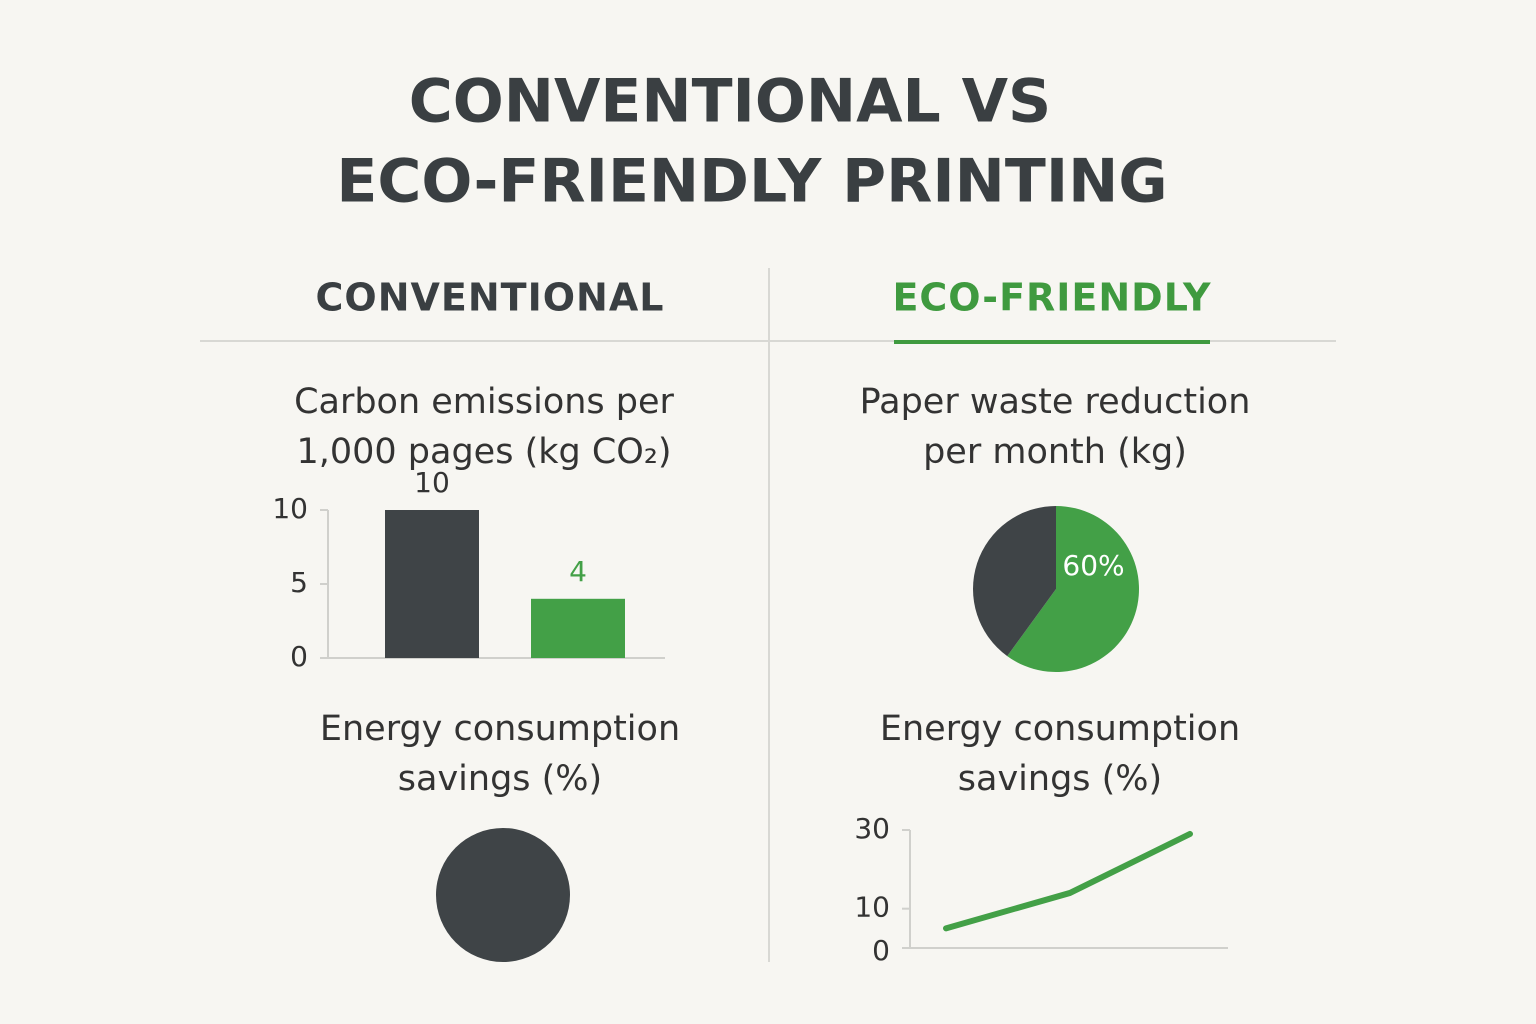 The image size is (1536, 1024). What do you see at coordinates (1055, 402) in the screenshot?
I see `chart-title: Paper waste reduction` at bounding box center [1055, 402].